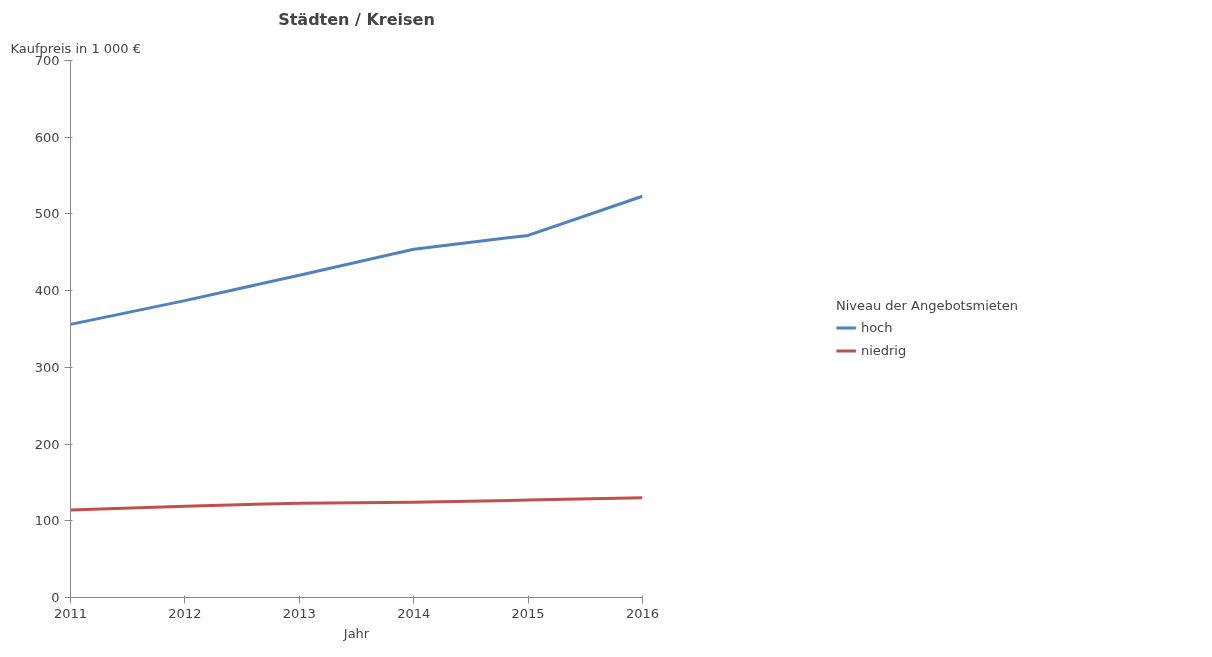  What do you see at coordinates (47, 214) in the screenshot?
I see `y-tick-label: 500` at bounding box center [47, 214].